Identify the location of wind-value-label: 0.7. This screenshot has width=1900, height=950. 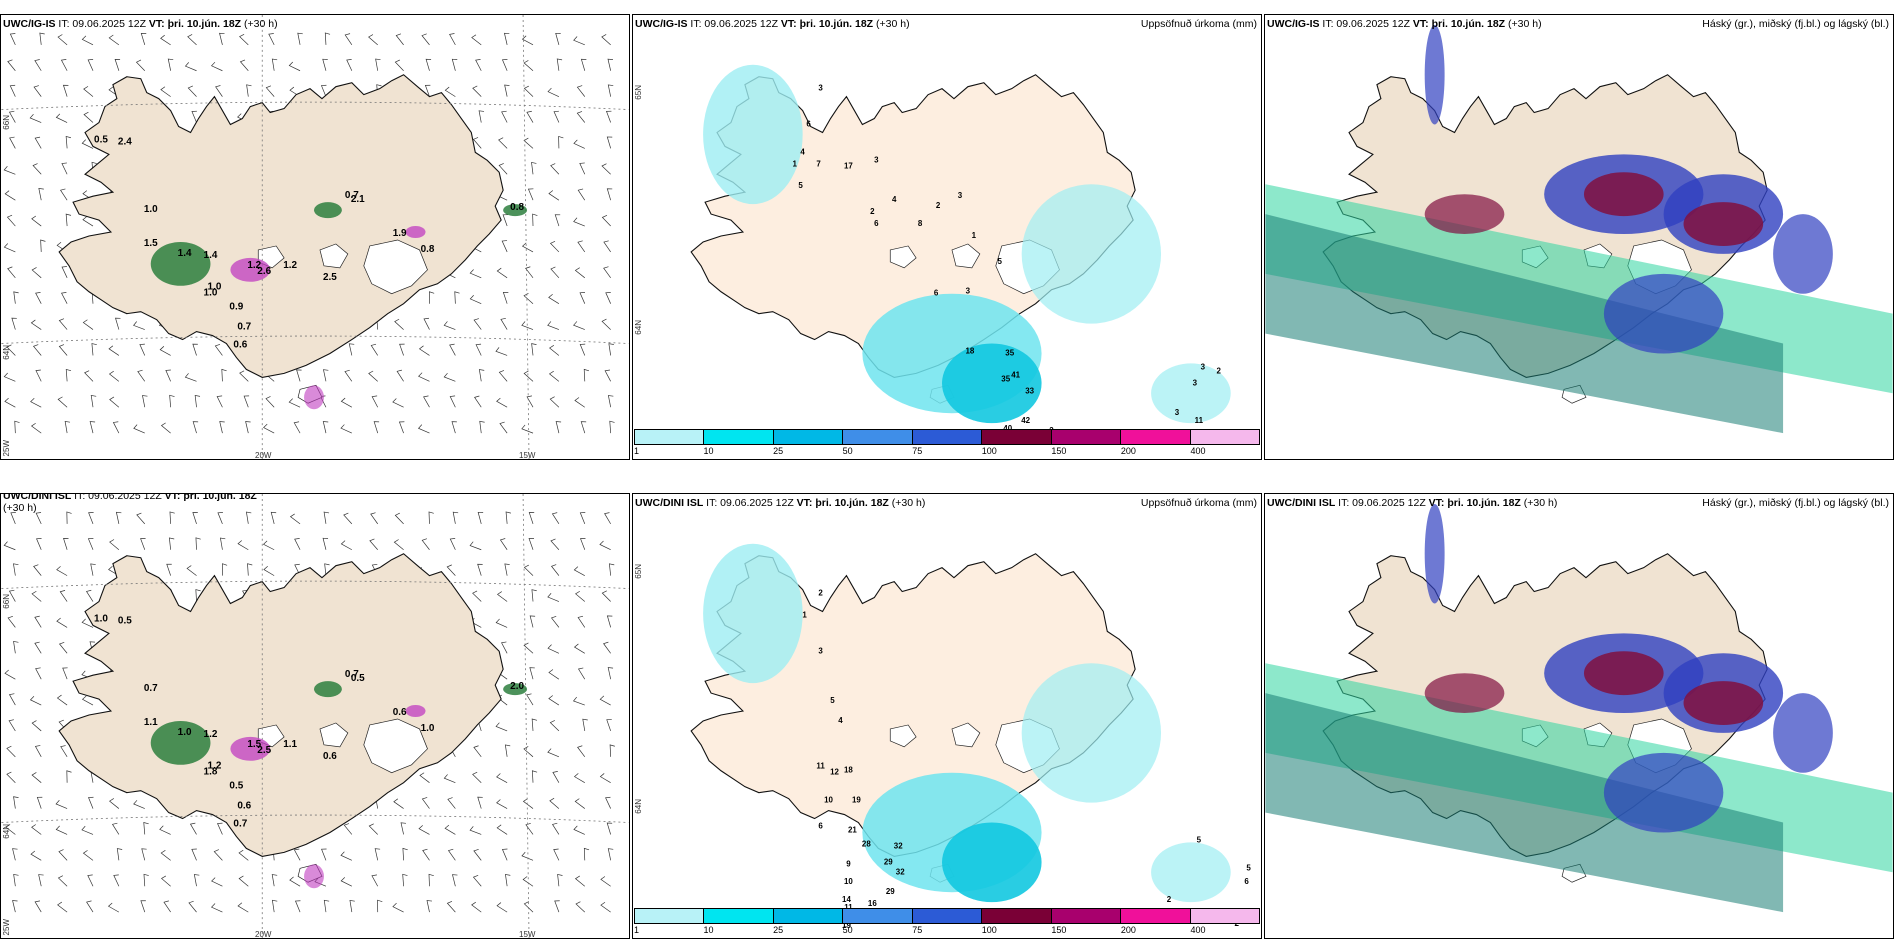
(352, 674).